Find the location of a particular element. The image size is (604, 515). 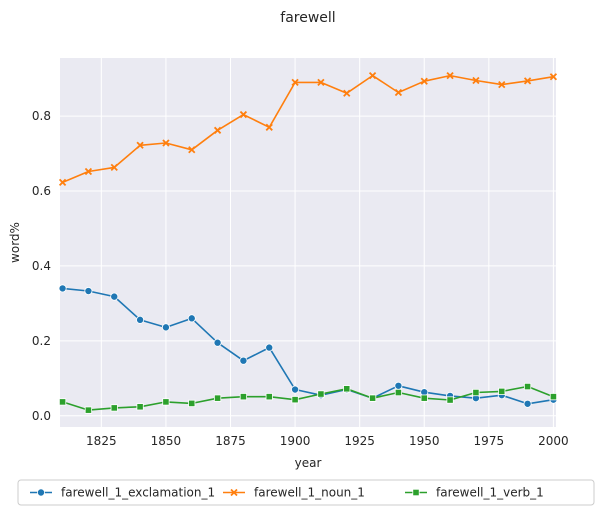

y-tick-label: 0.2 is located at coordinates (41, 341).